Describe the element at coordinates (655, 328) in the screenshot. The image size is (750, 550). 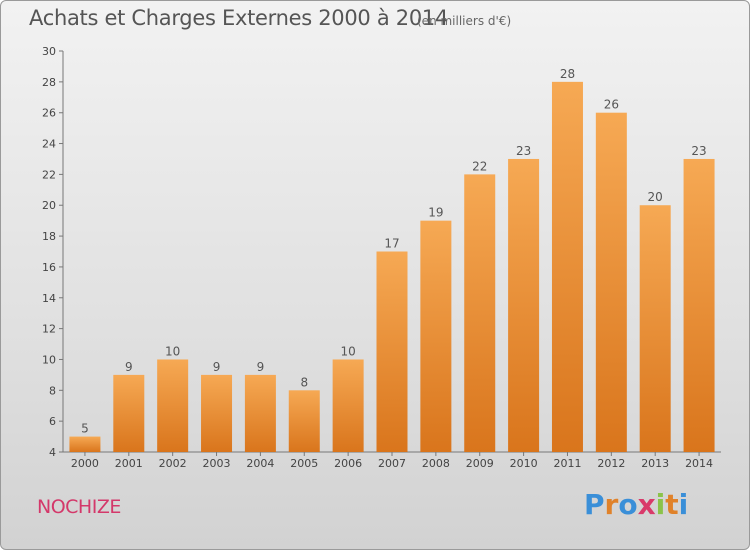
I see `bar-2013` at that location.